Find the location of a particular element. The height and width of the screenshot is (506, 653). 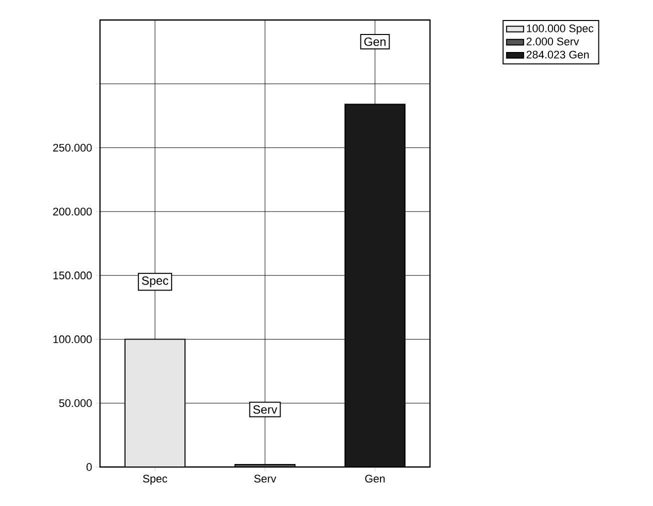

x-tick-label: Gen is located at coordinates (375, 478).